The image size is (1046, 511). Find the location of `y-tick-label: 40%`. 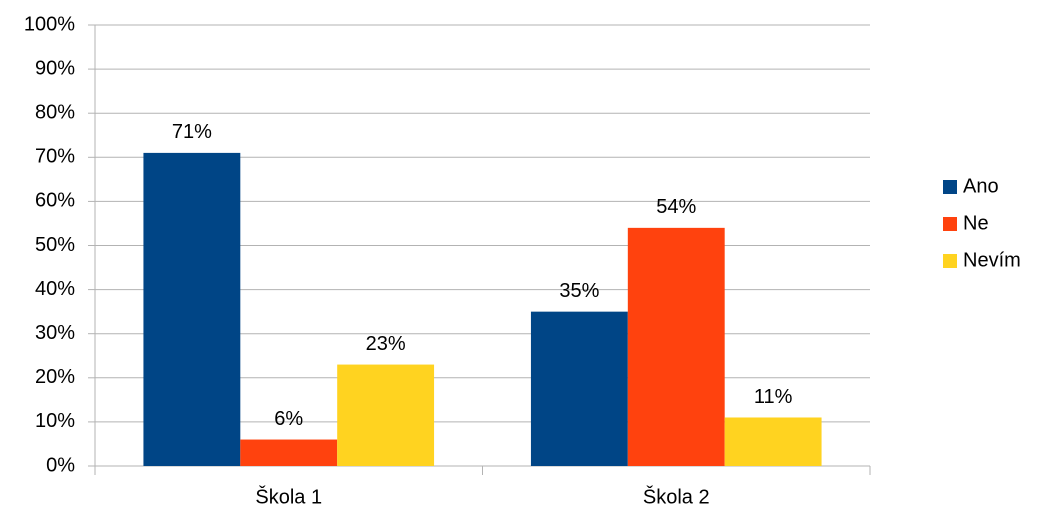

y-tick-label: 40% is located at coordinates (55, 289).